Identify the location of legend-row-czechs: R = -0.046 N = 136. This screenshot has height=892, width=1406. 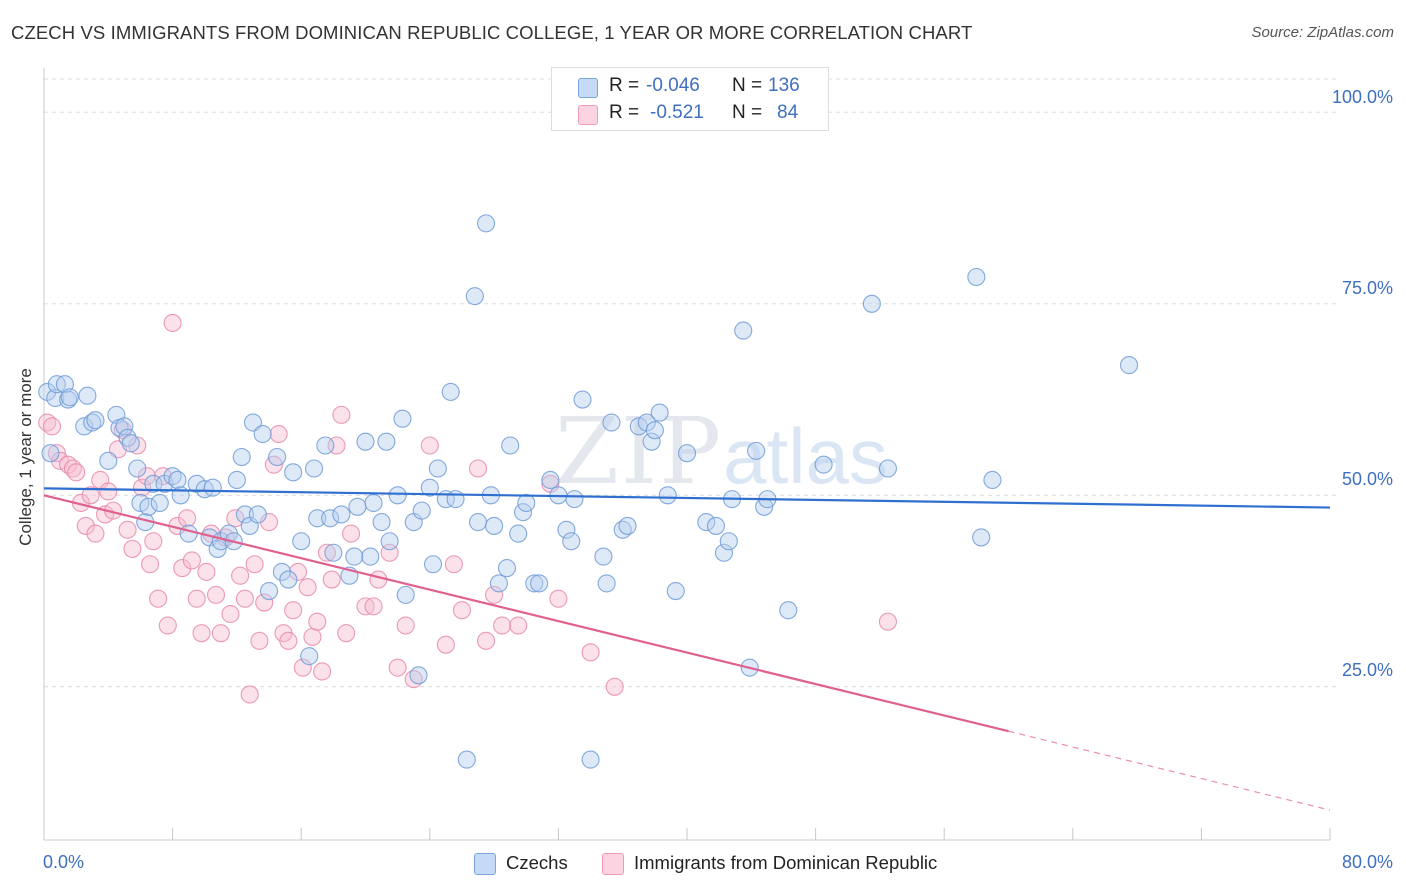
(690, 87).